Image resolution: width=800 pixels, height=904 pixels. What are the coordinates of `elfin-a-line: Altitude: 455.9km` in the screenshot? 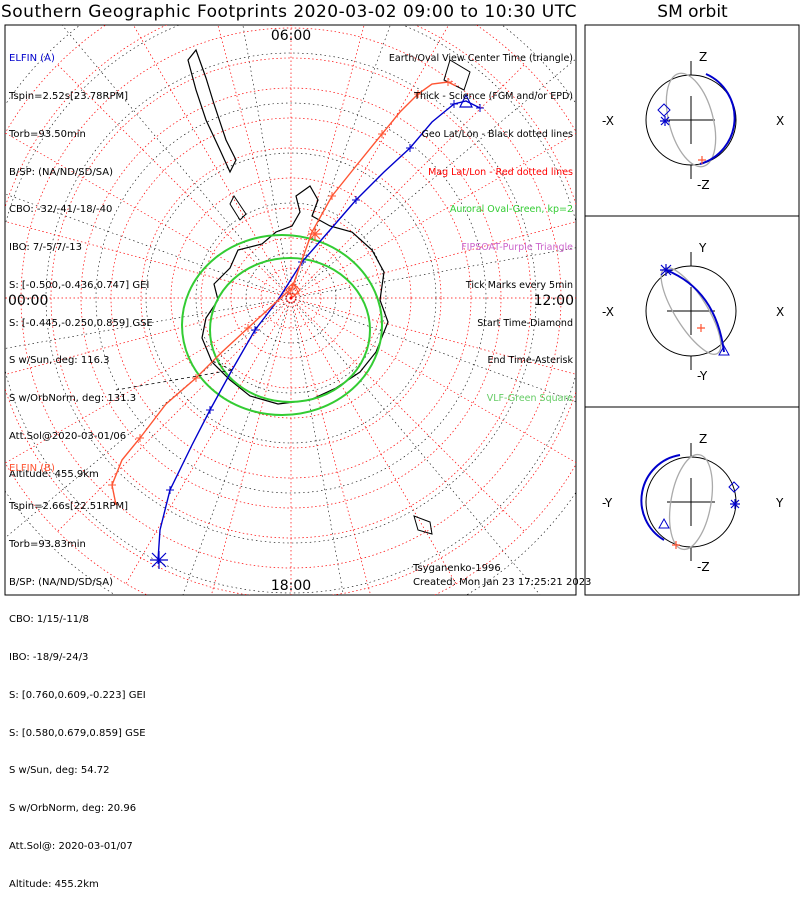 It's located at (54, 474).